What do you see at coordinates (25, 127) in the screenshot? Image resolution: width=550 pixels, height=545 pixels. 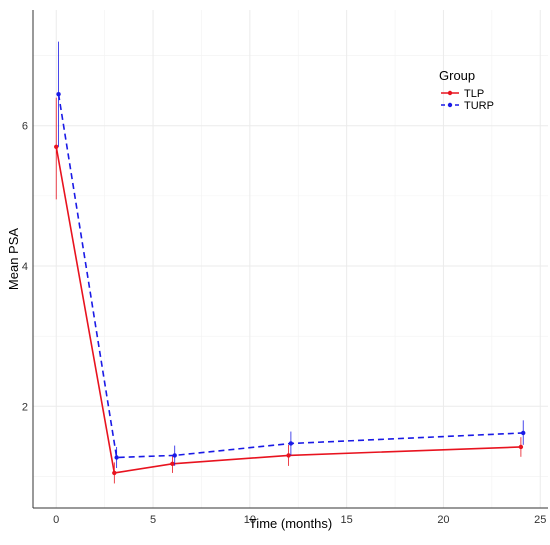 I see `y-tick-label: 6` at bounding box center [25, 127].